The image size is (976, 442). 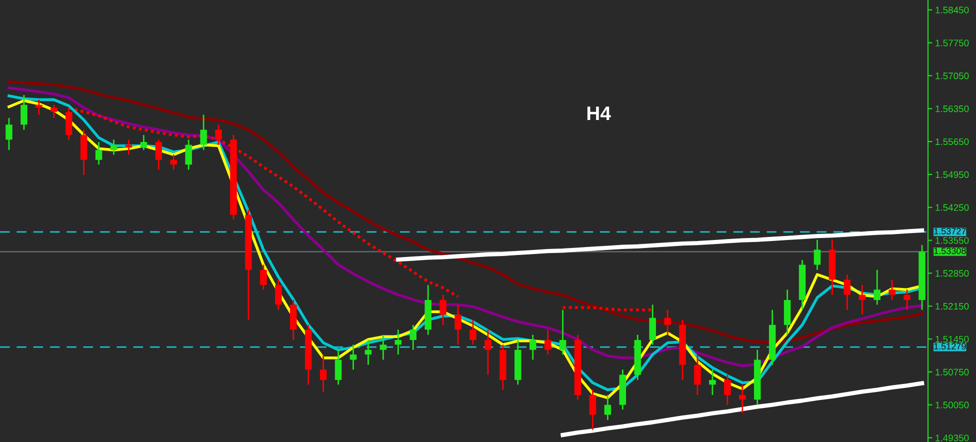 I want to click on y-tick-label: 1.49350, so click(x=952, y=438).